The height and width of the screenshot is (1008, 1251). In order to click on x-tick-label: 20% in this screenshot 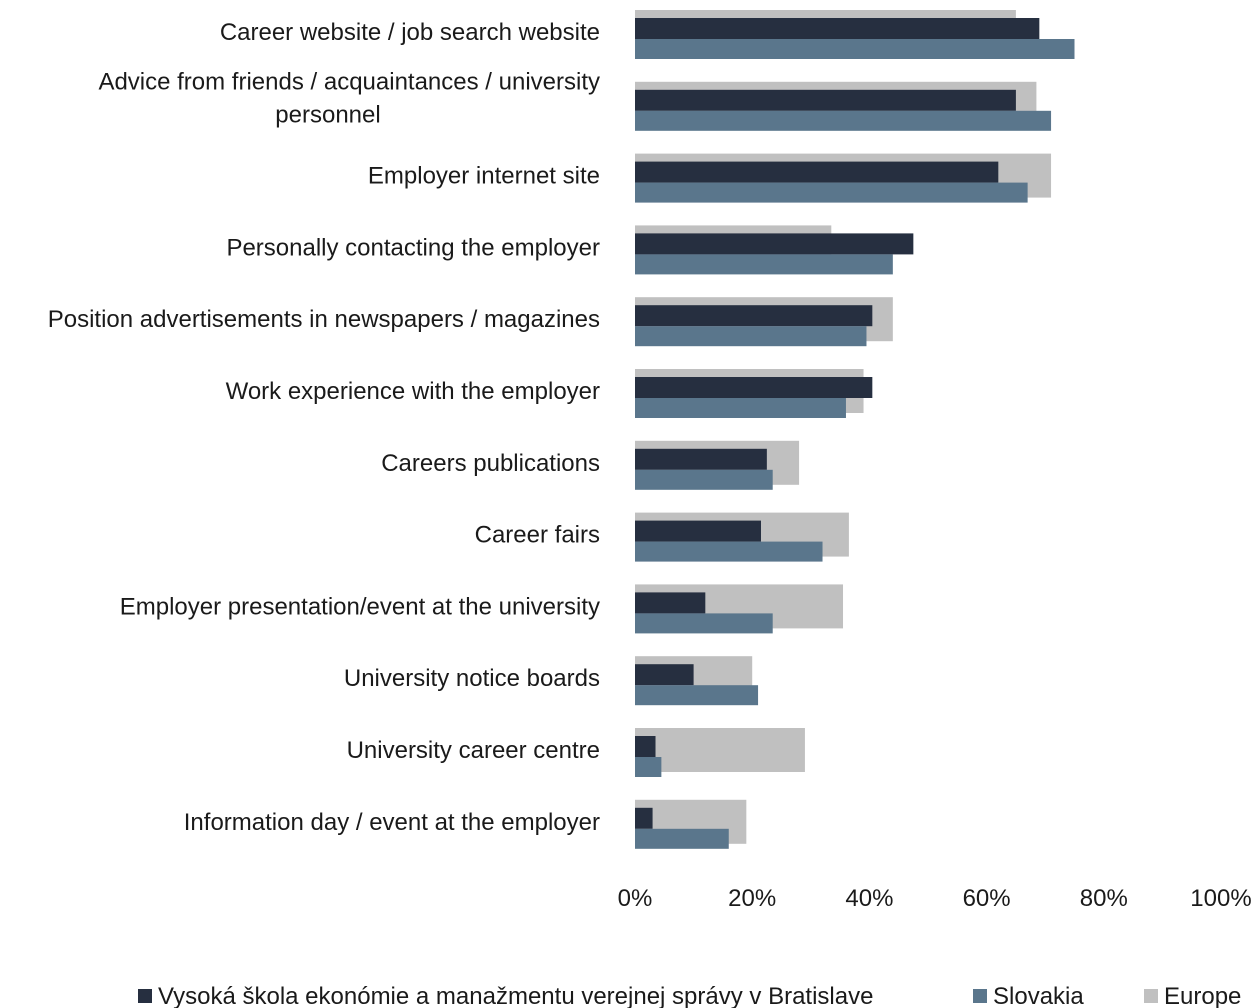, I will do `click(752, 898)`.